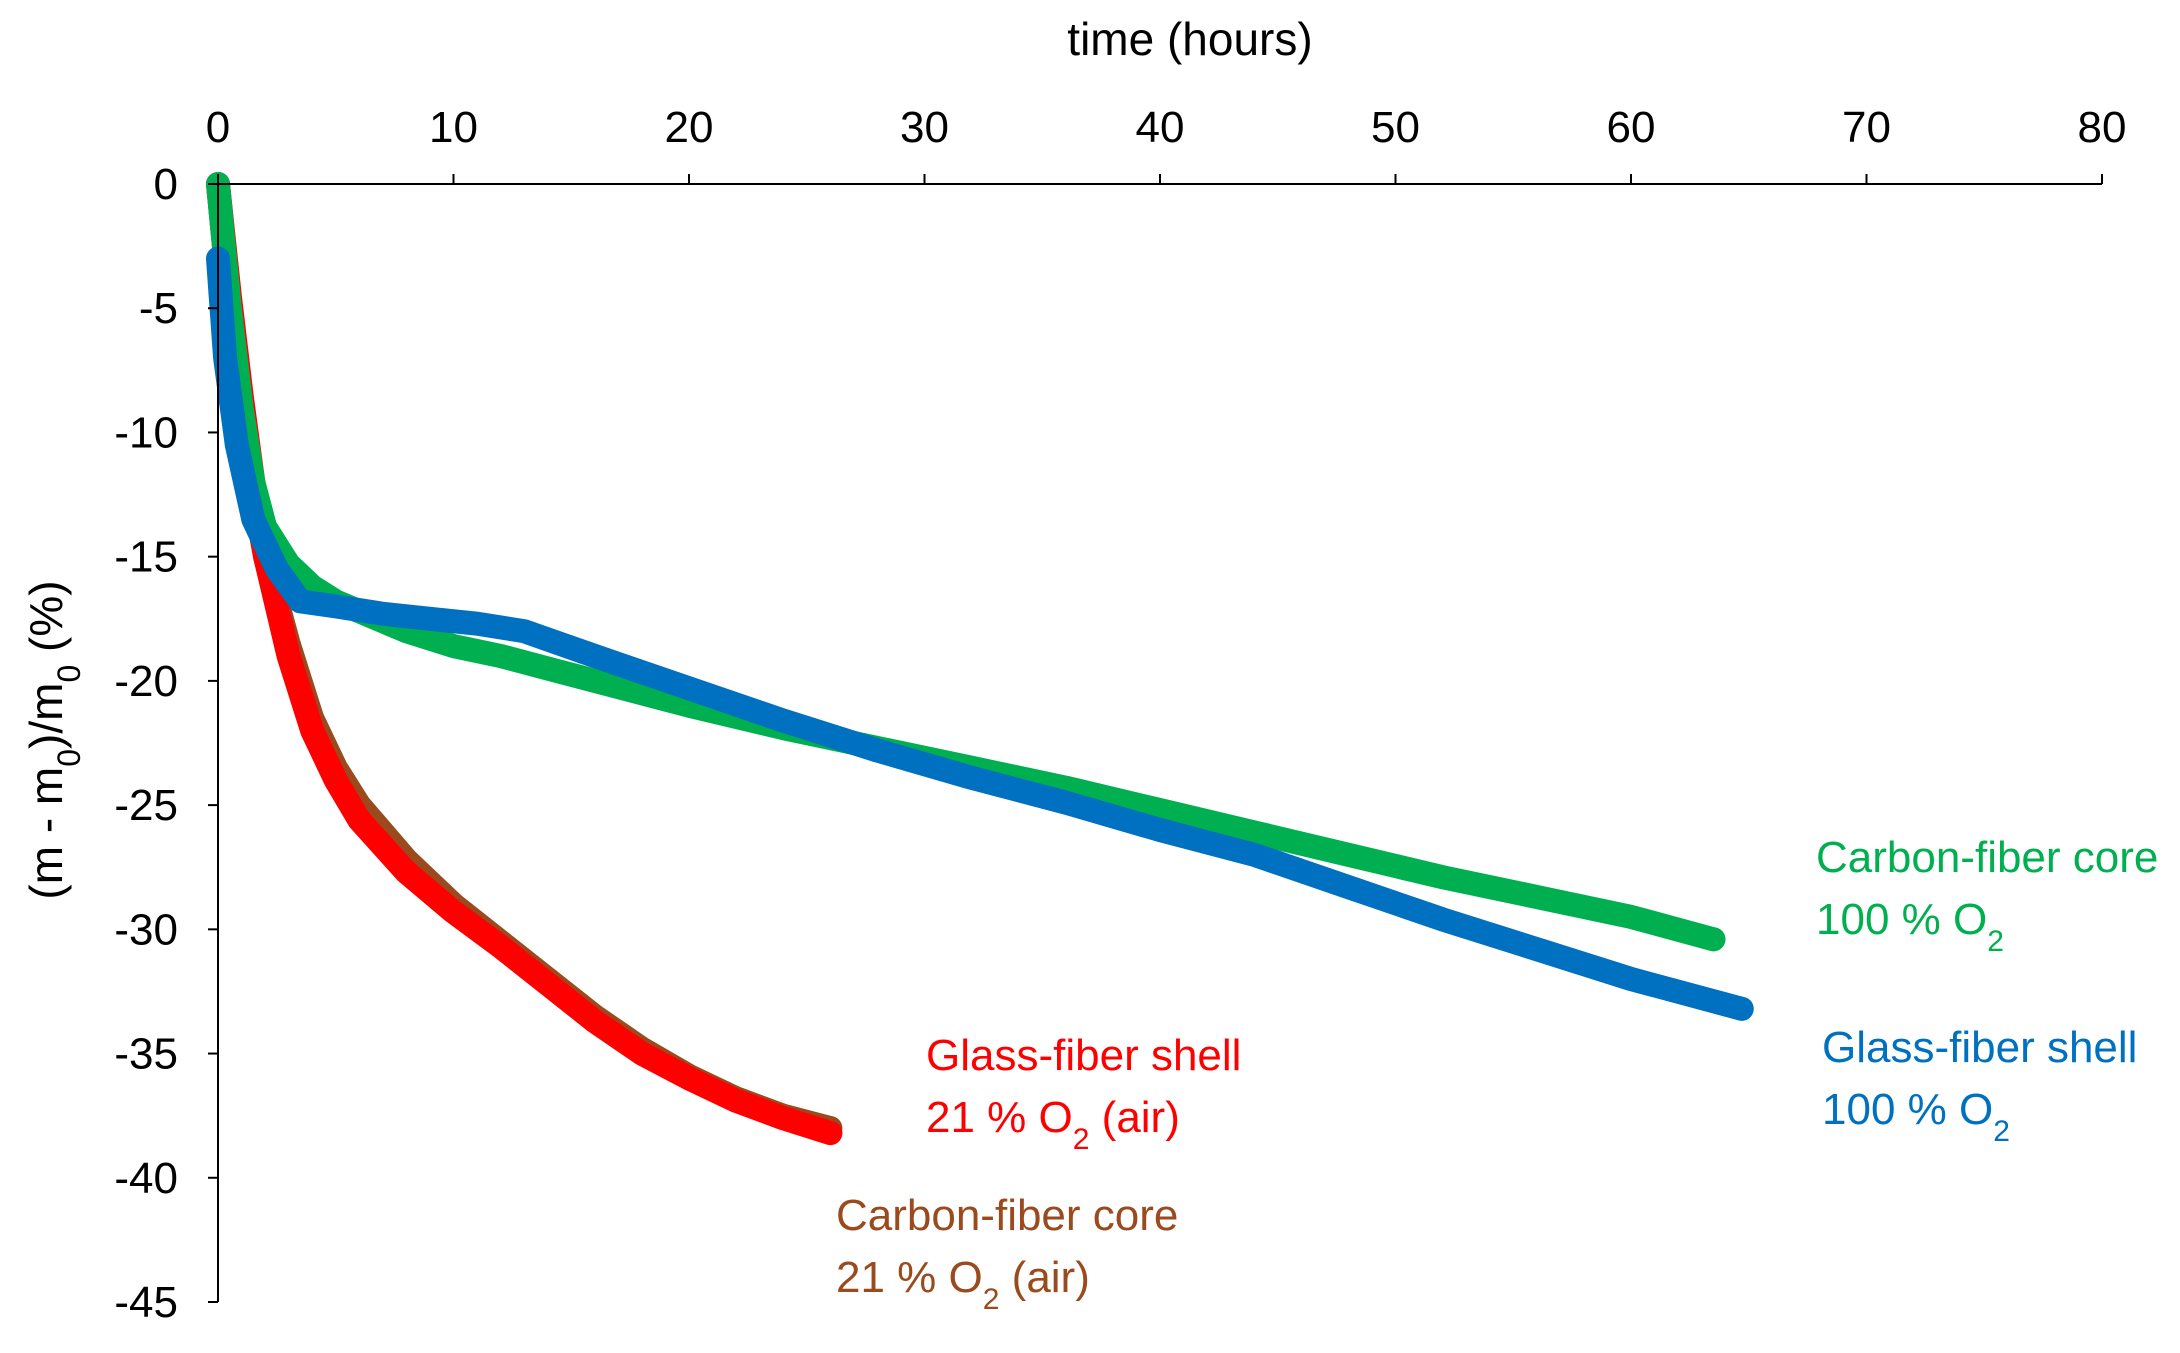 Image resolution: width=2180 pixels, height=1353 pixels. What do you see at coordinates (146, 1302) in the screenshot?
I see `y-tick-label: -45` at bounding box center [146, 1302].